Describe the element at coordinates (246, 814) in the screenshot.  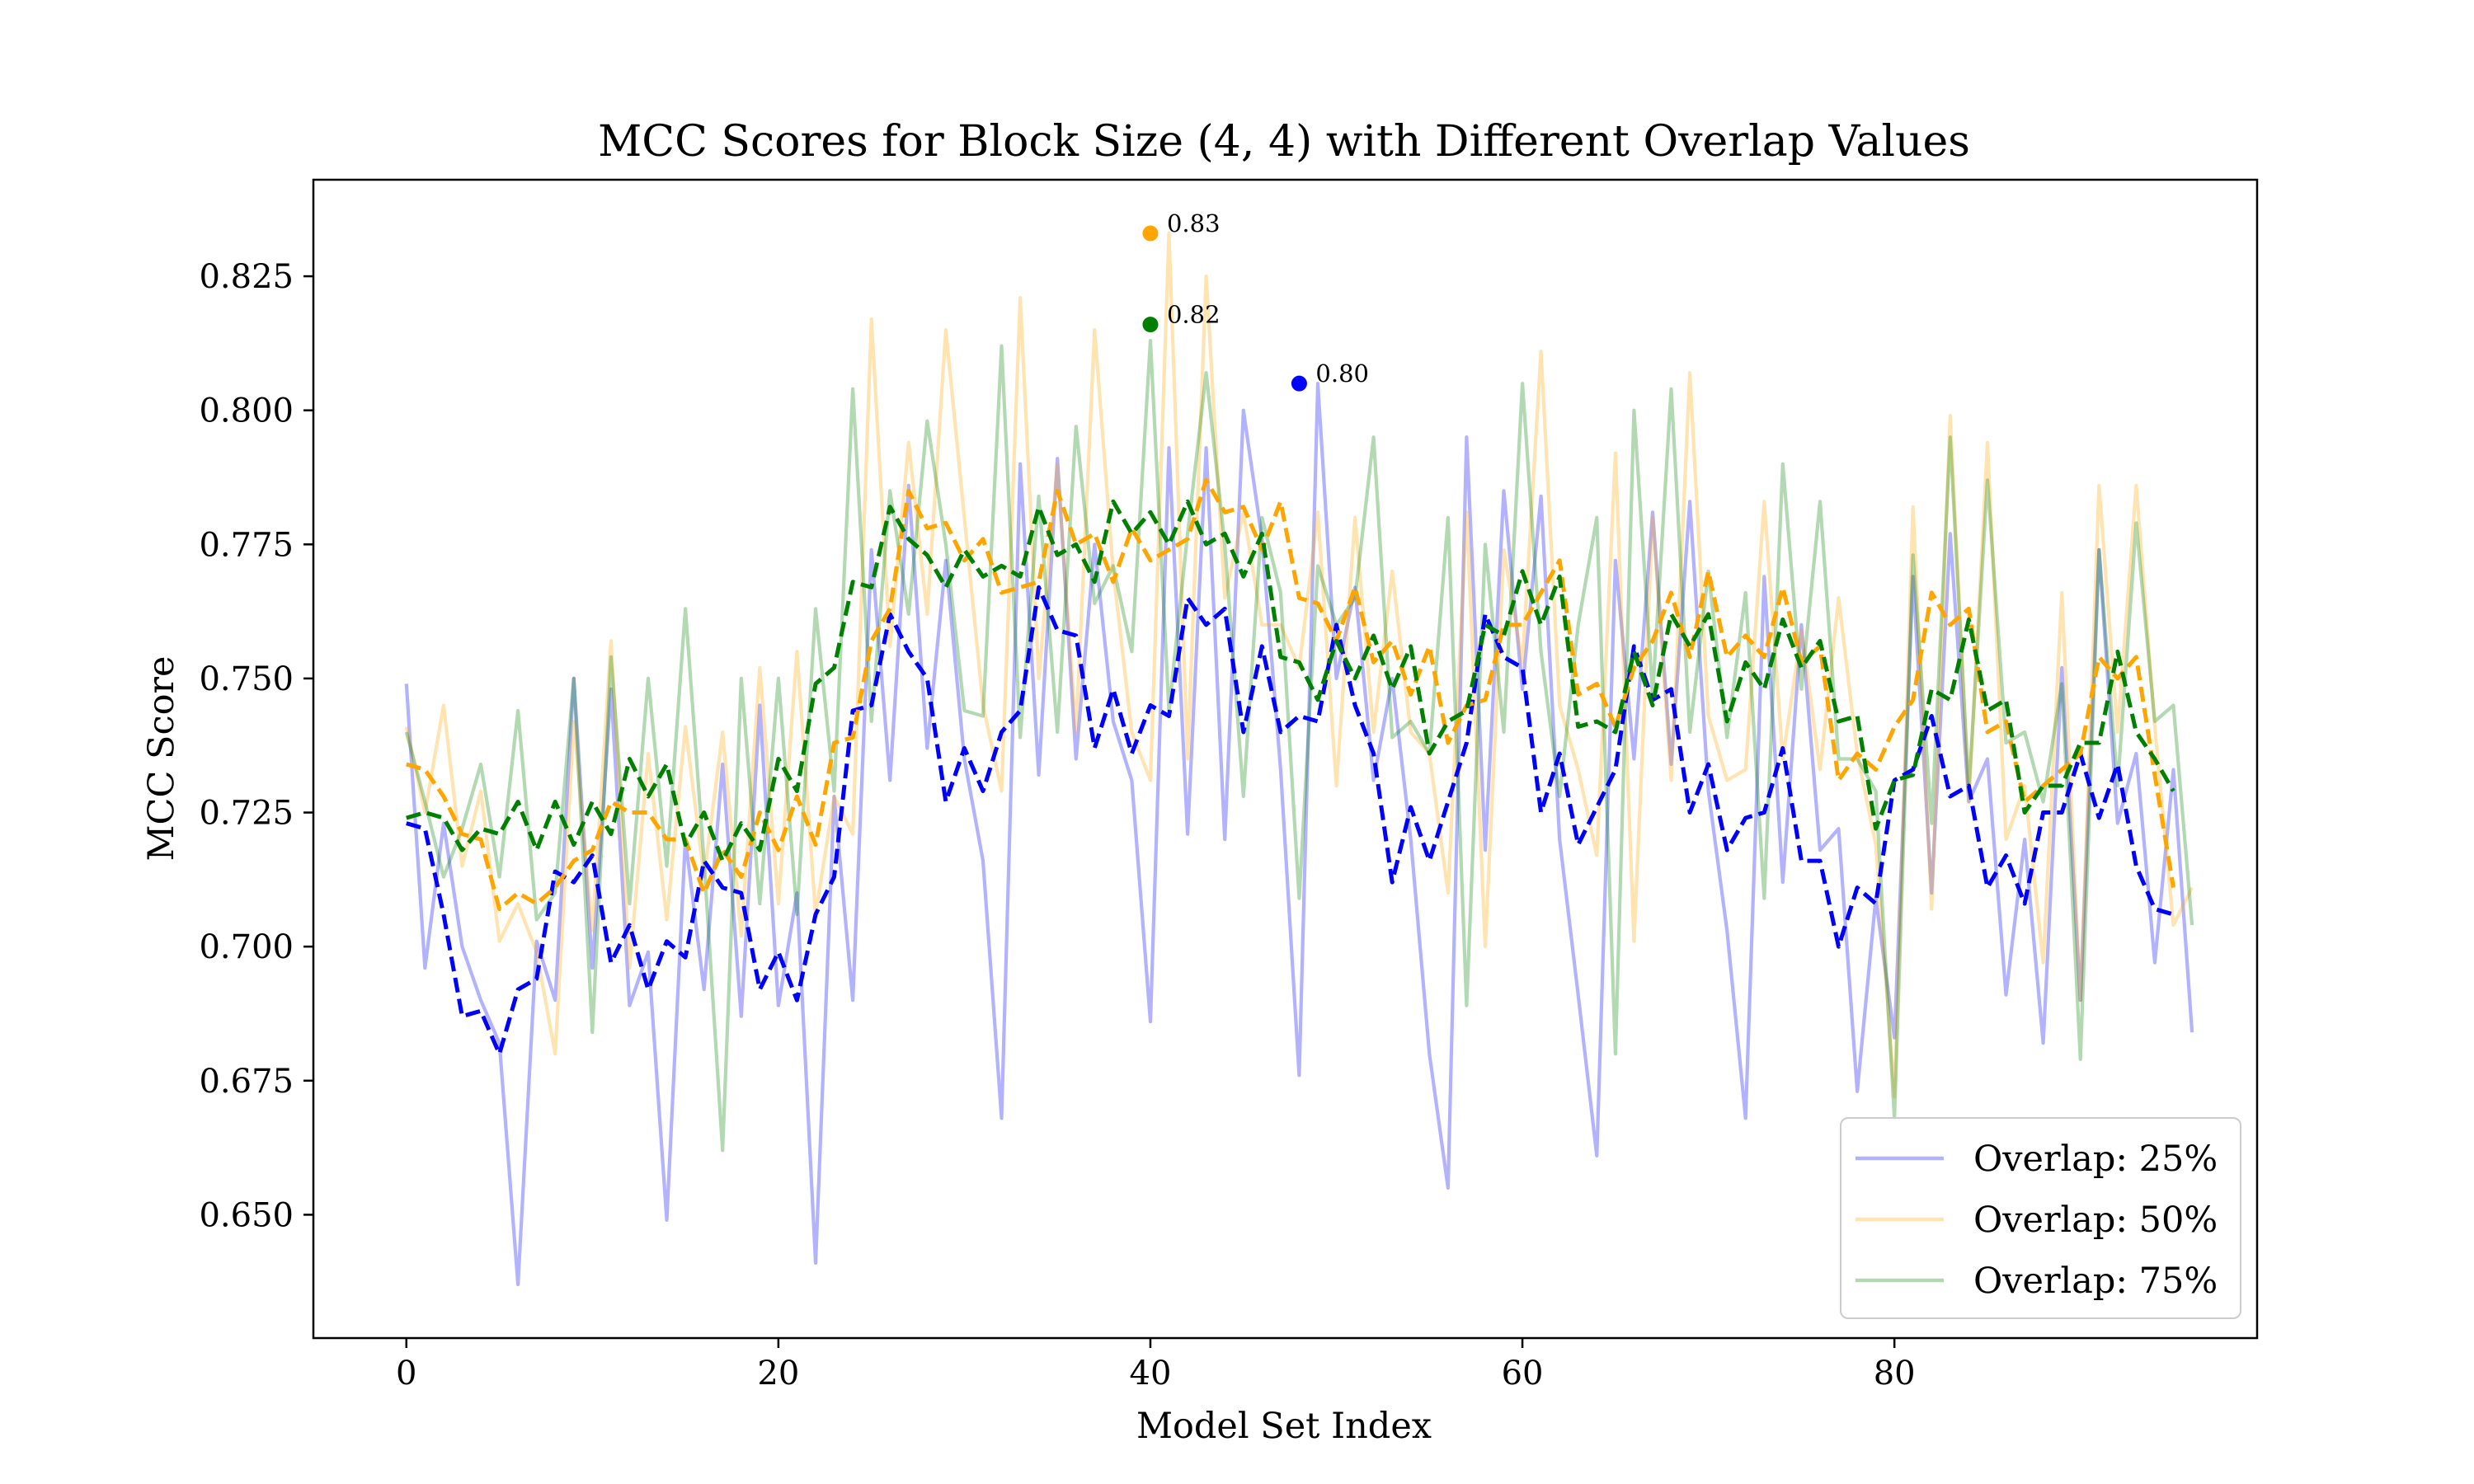
I see `y-tick-label: 0.725` at that location.